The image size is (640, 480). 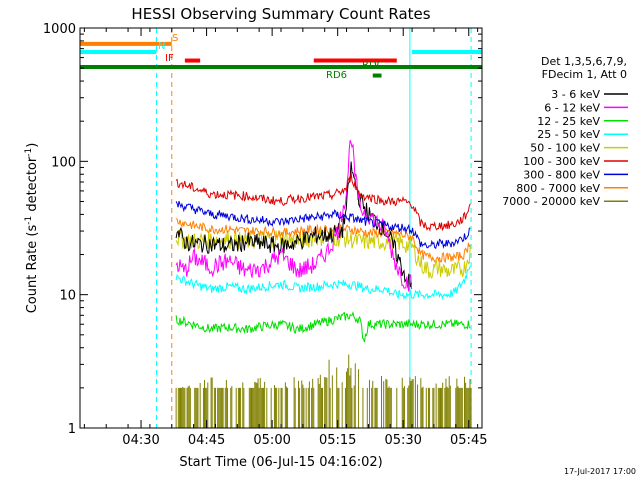 What do you see at coordinates (575, 94) in the screenshot?
I see `legend-entry-label: 3 - 6 keV` at bounding box center [575, 94].